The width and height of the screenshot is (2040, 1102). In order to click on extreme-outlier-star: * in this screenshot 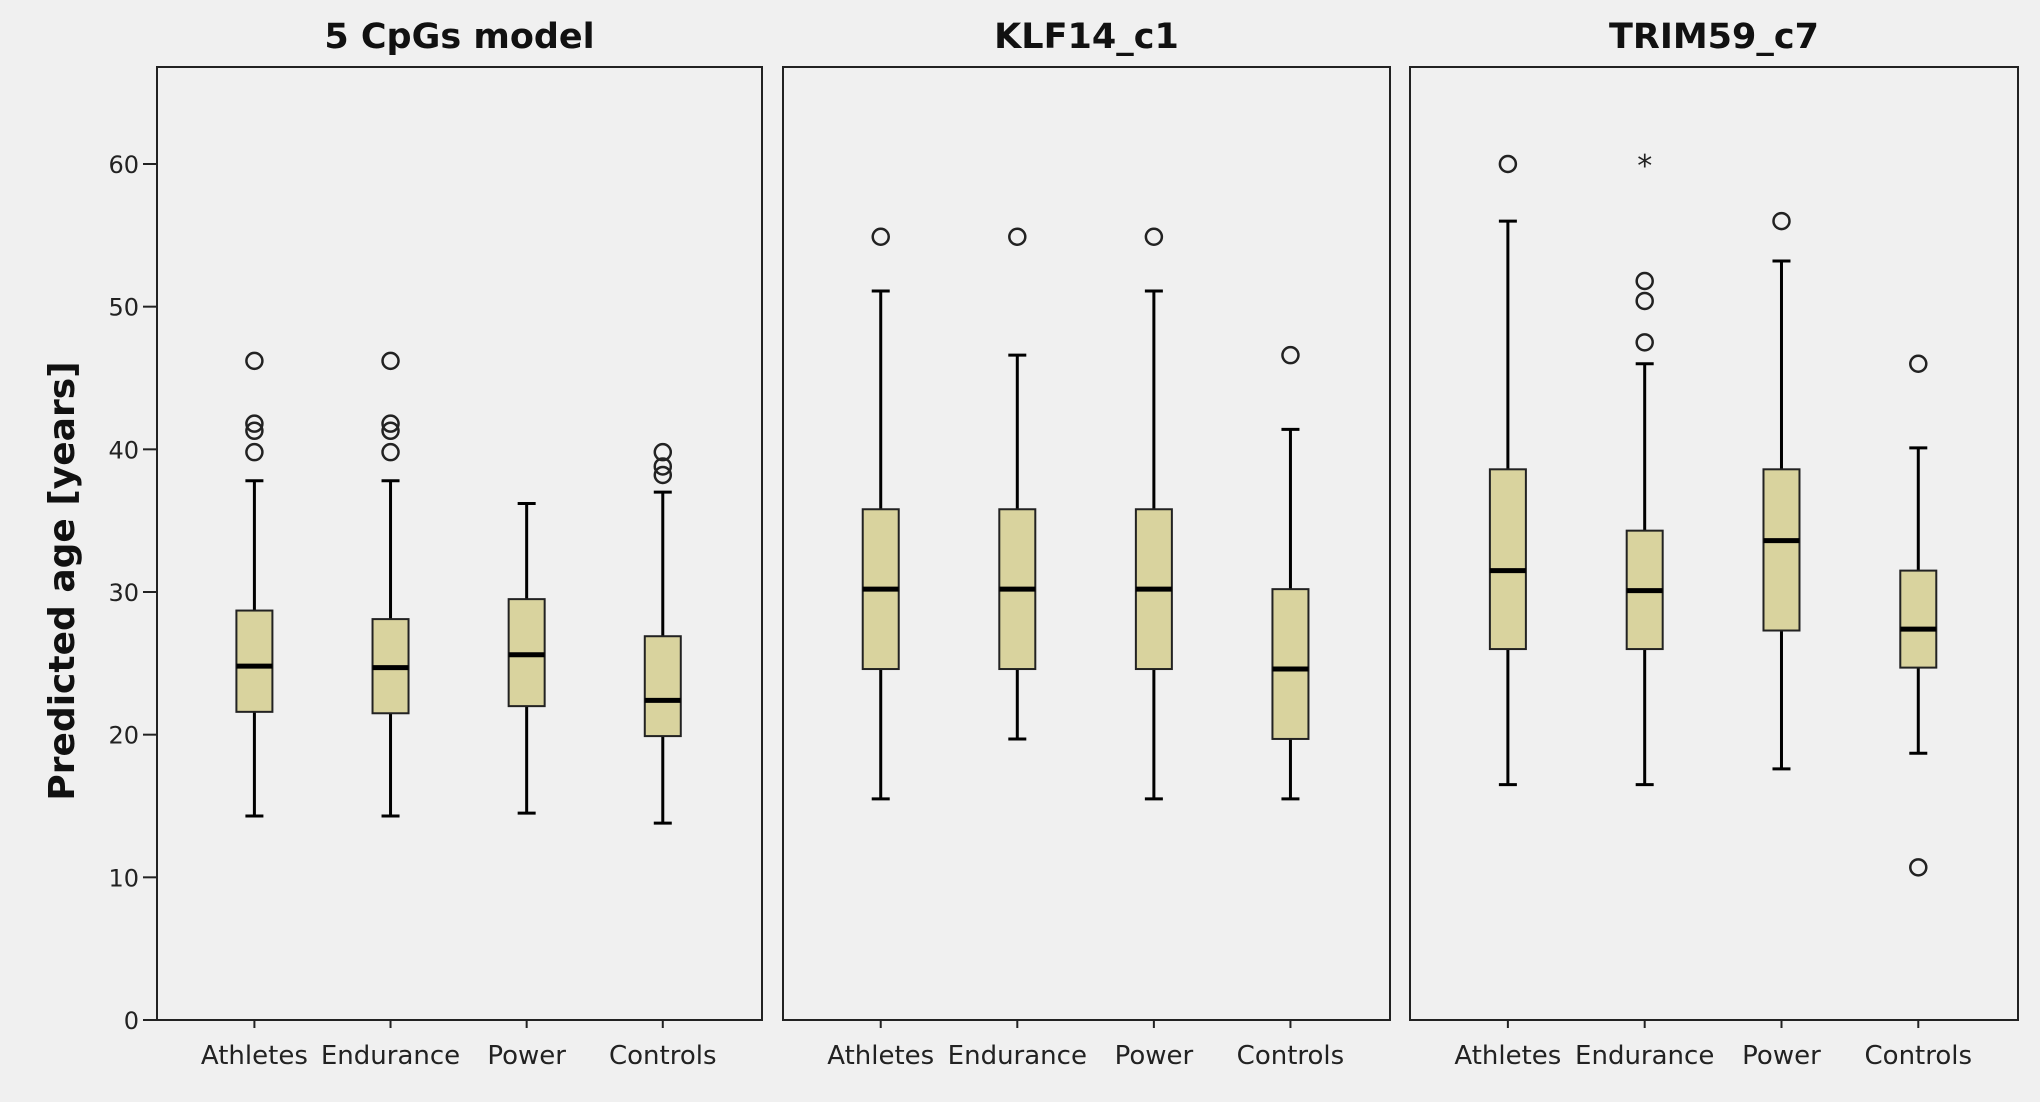, I will do `click(1644, 166)`.